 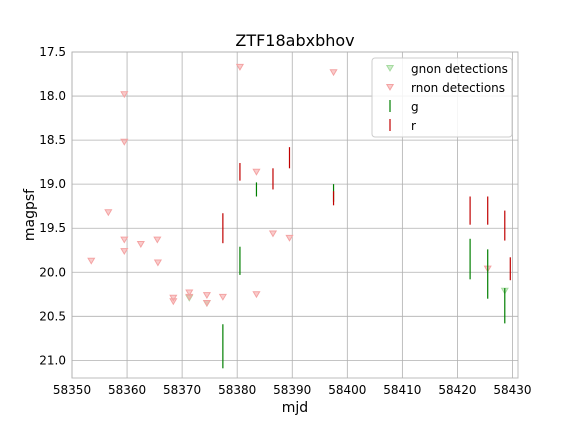 I want to click on x-tick-label: 58390, so click(x=292, y=390).